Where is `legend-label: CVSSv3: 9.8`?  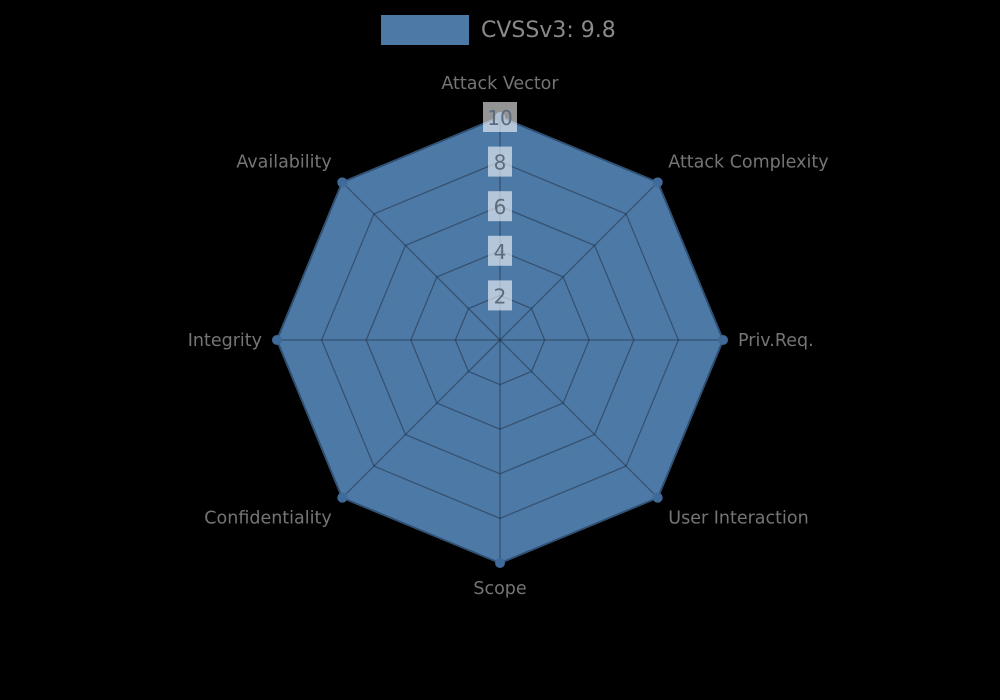 legend-label: CVSSv3: 9.8 is located at coordinates (548, 30).